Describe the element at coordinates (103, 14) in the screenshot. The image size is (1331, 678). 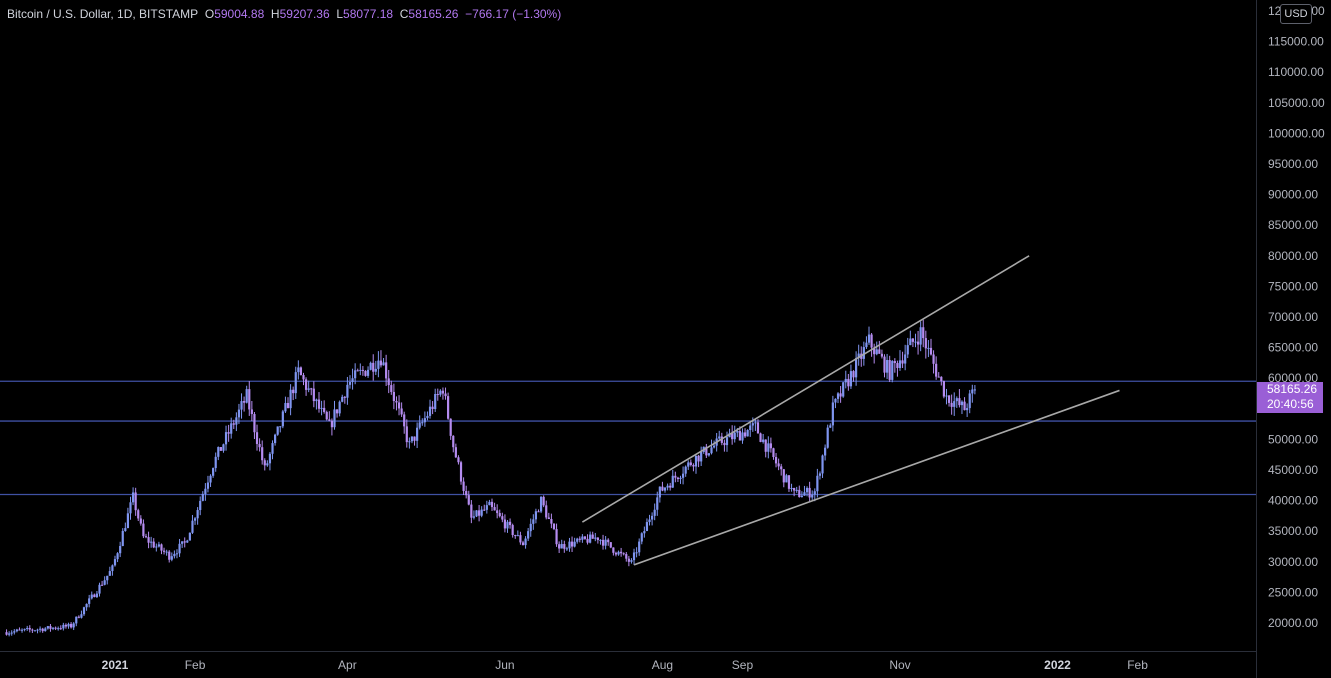
I see `symbol-title: Bitcoin / U.S. Dollar, 1D, BITSTAMP` at that location.